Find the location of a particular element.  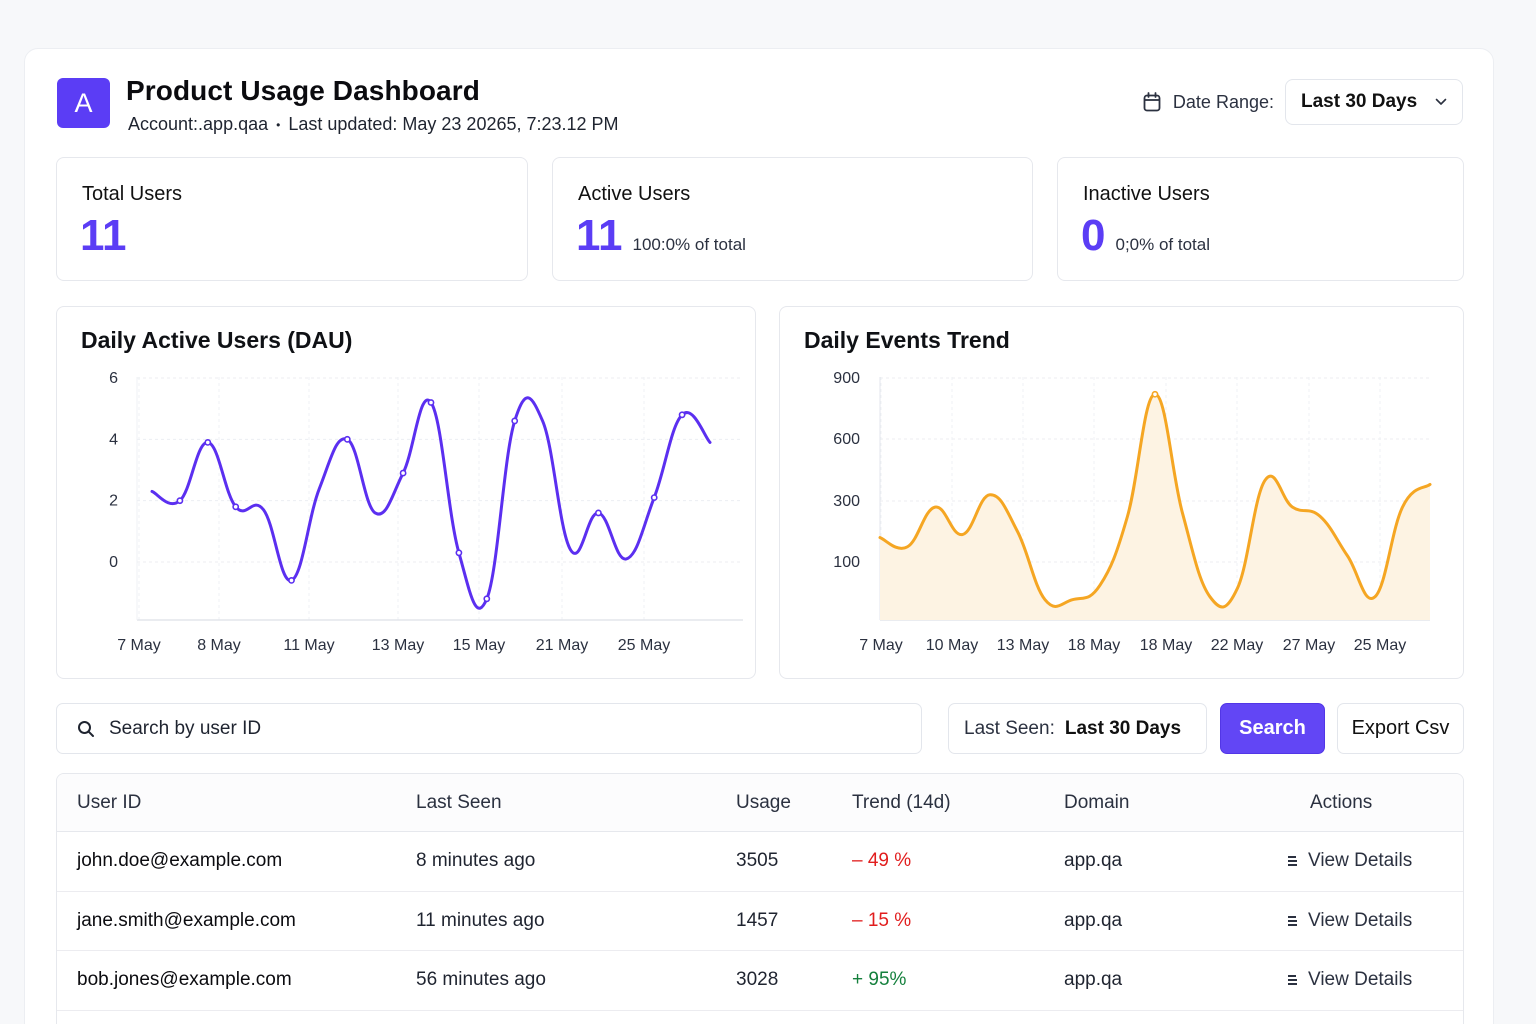

last-seen-label: Last Seen: is located at coordinates (1009, 728).